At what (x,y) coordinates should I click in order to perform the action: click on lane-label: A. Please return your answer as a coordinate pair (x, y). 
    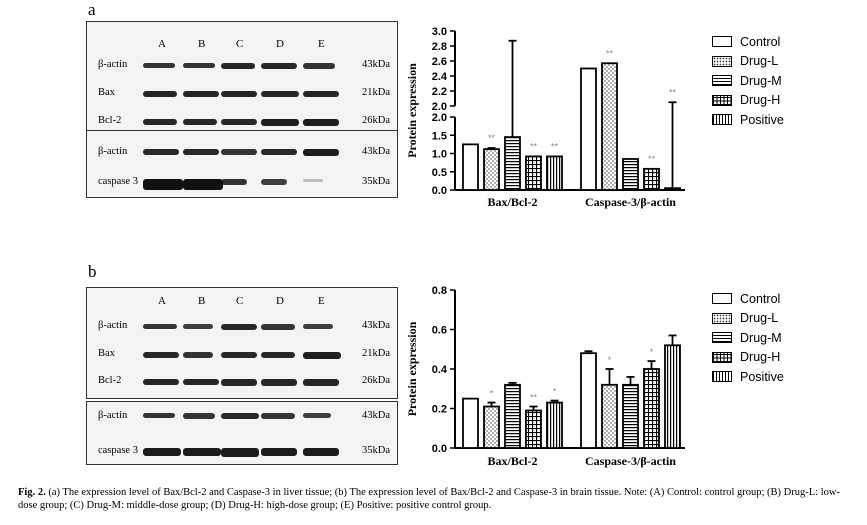
    Looking at the image, I should click on (162, 301).